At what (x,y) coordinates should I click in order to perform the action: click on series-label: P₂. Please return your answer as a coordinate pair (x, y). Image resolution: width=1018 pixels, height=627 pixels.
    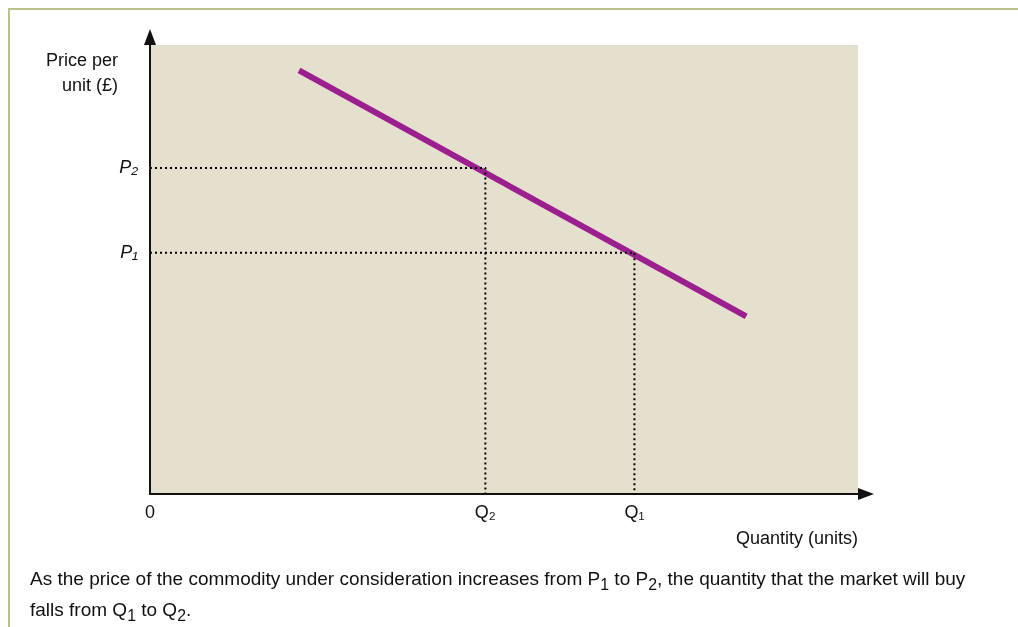
    Looking at the image, I should click on (129, 166).